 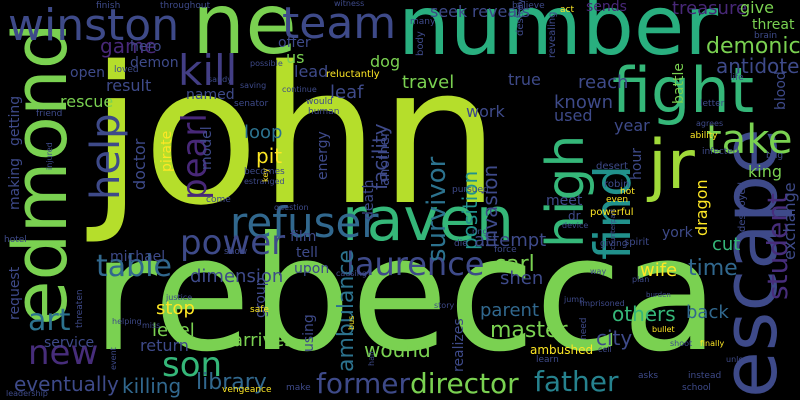 I want to click on word-tell: tell, so click(x=307, y=253).